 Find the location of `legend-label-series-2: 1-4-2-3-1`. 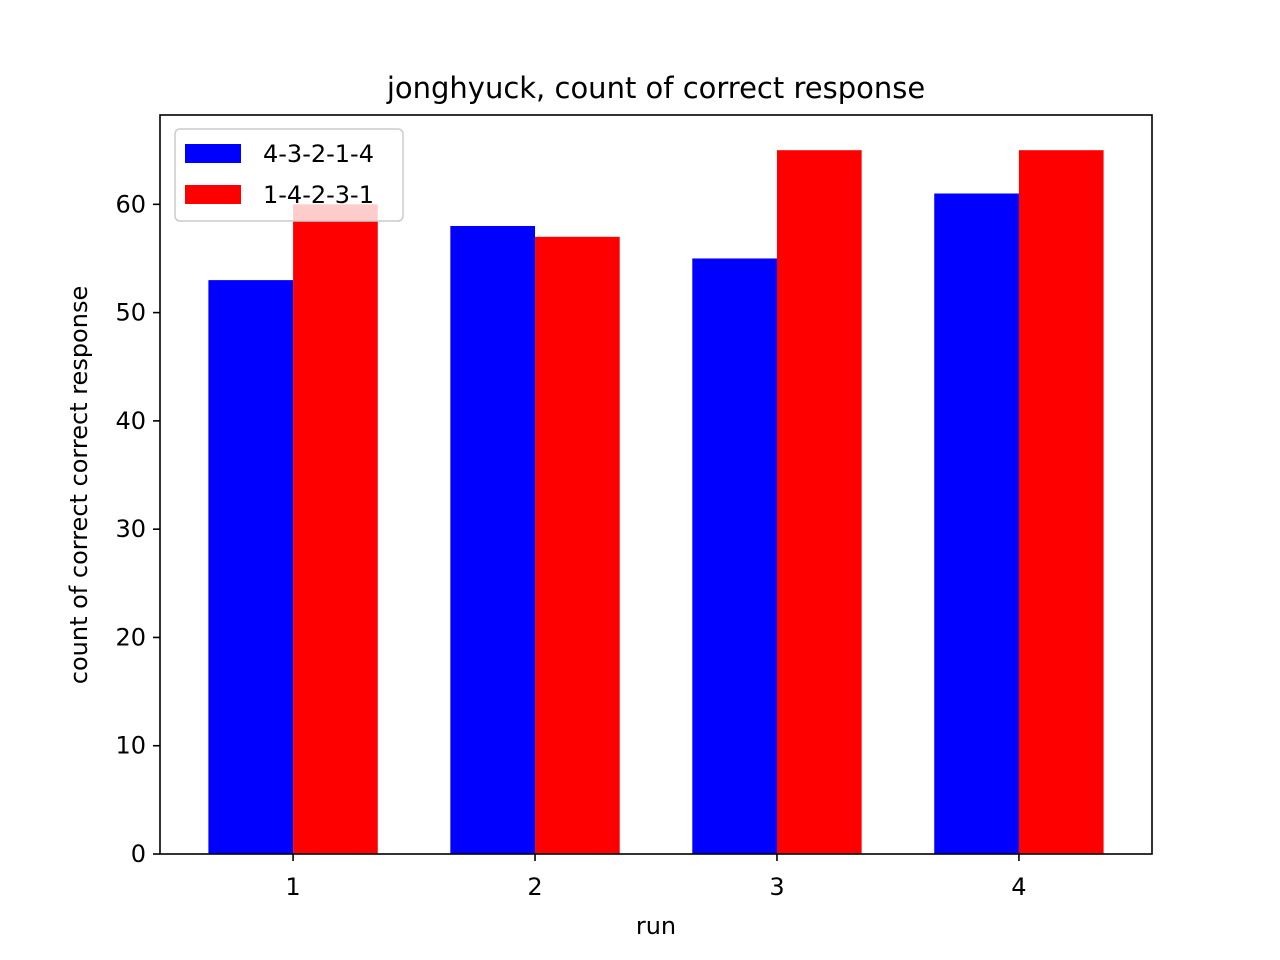

legend-label-series-2: 1-4-2-3-1 is located at coordinates (318, 195).